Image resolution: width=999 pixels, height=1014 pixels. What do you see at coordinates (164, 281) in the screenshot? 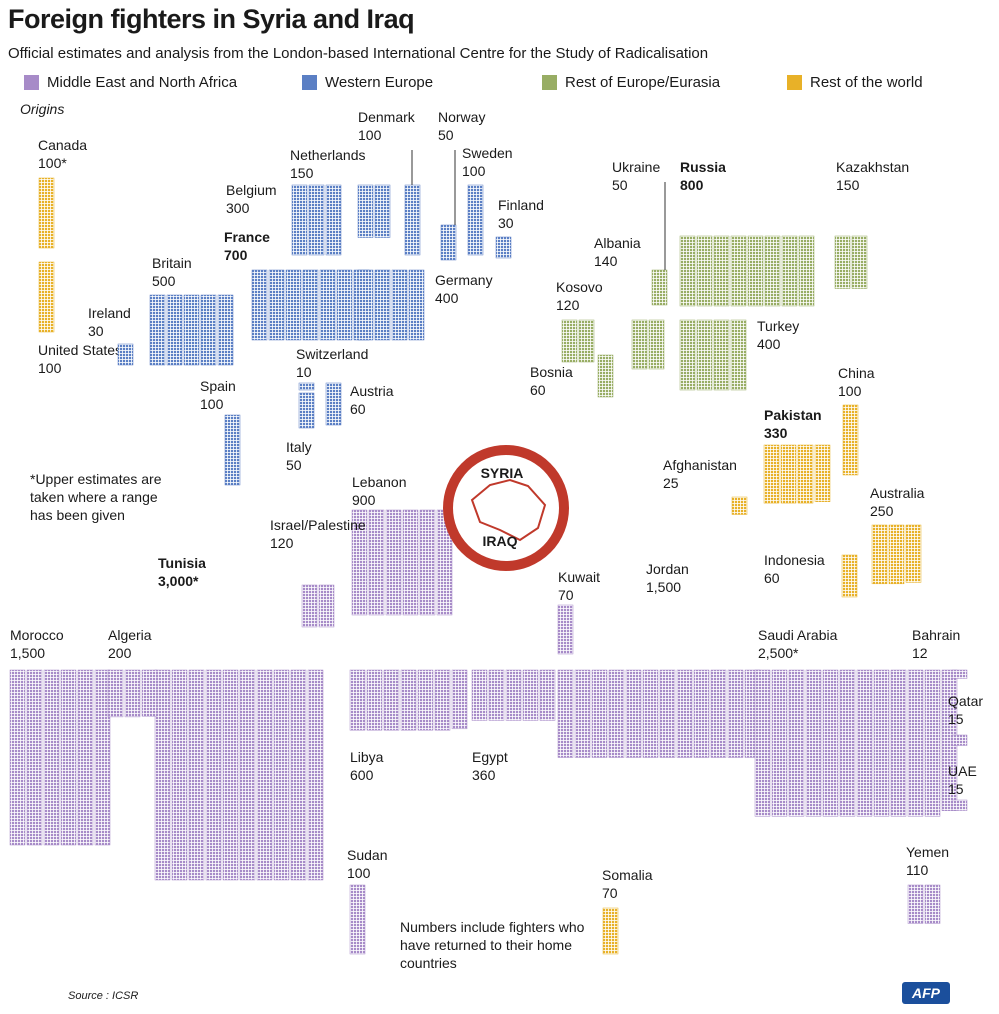
I see `value-britain: 500` at bounding box center [164, 281].